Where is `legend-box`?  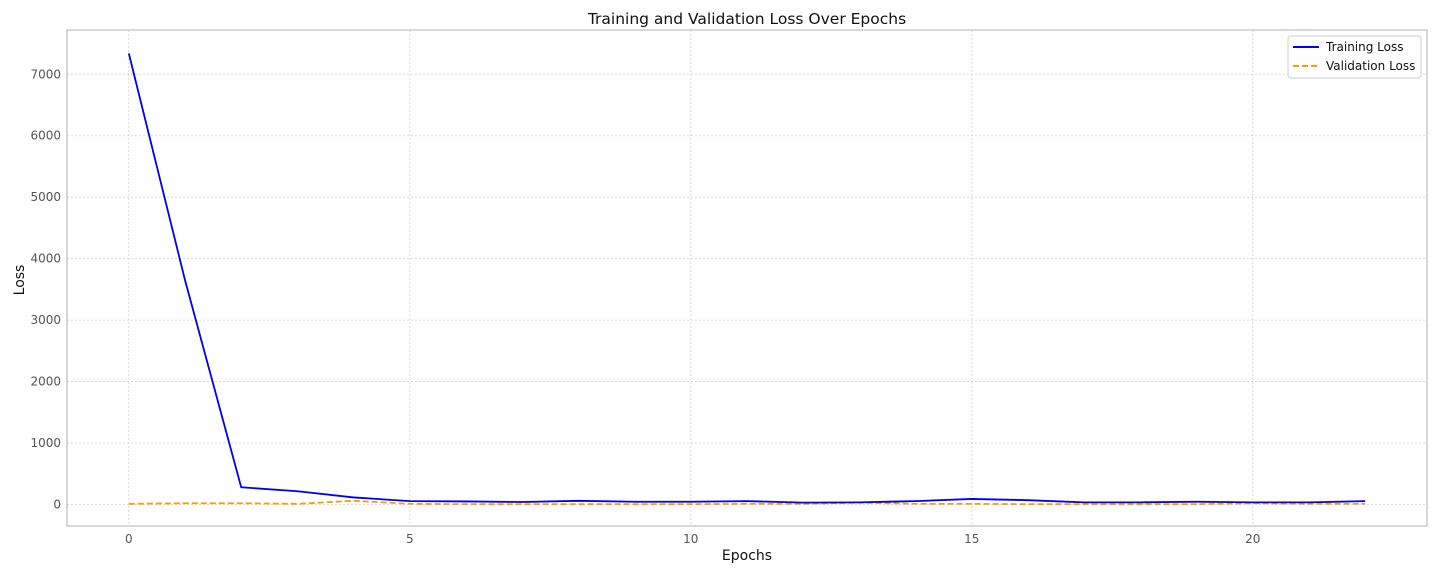
legend-box is located at coordinates (1354, 57).